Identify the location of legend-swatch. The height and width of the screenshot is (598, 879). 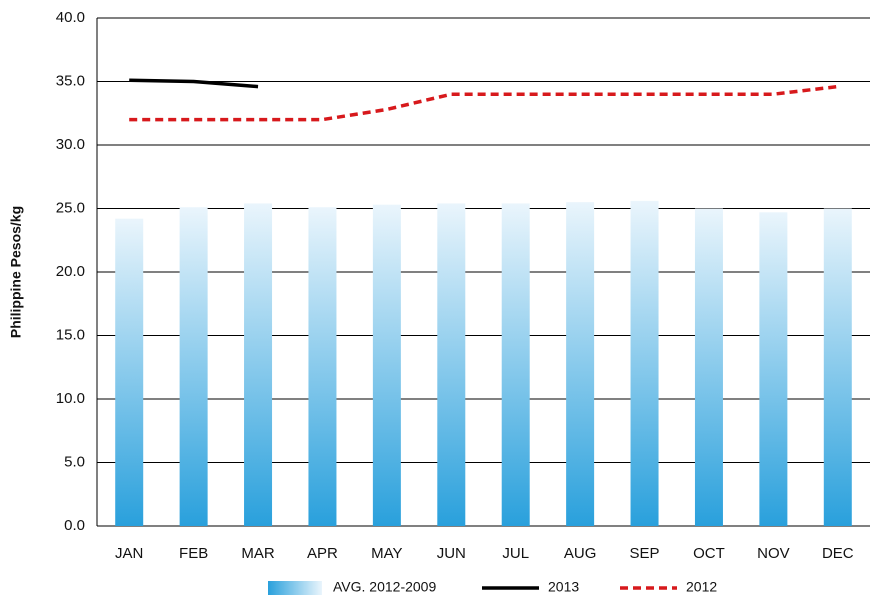
(295, 588).